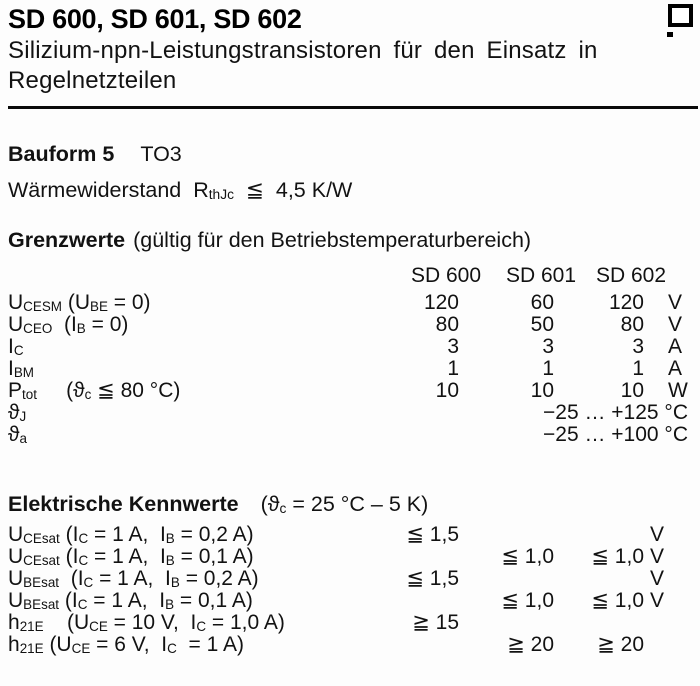 This screenshot has width=700, height=686. I want to click on limits-header-row: SD 600 SD 601 SD 602, so click(348, 278).